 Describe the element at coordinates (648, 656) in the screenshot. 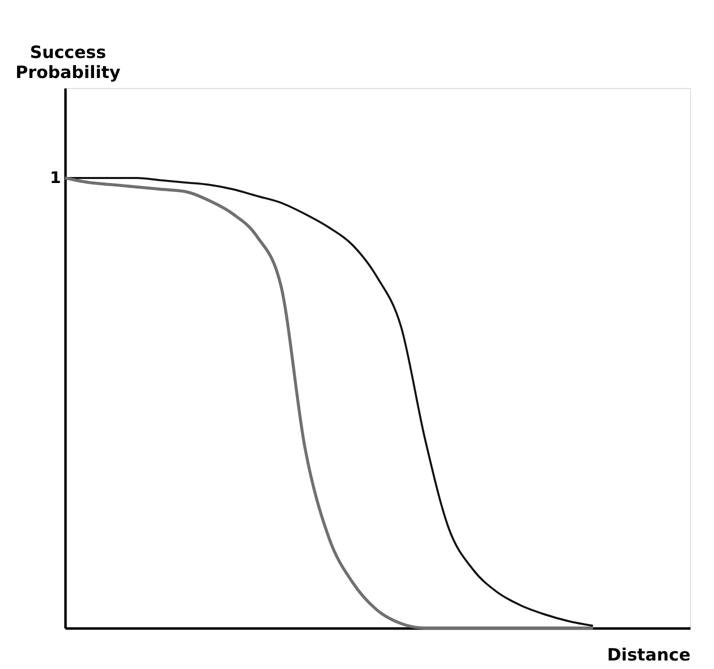

I see `x-axis-title: Distance` at that location.